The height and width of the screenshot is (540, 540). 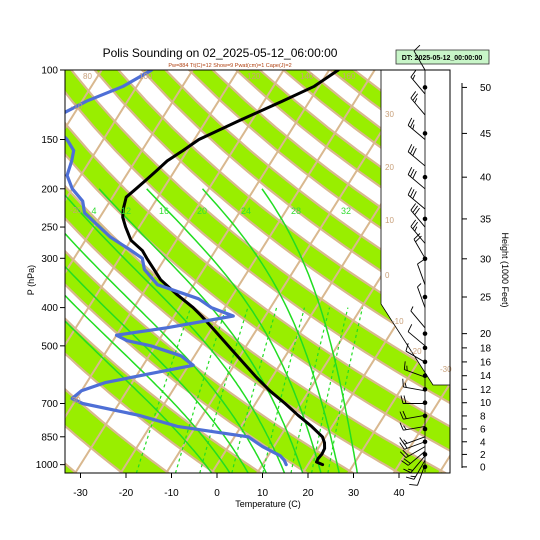 What do you see at coordinates (413, 265) in the screenshot?
I see `wind-barbs` at bounding box center [413, 265].